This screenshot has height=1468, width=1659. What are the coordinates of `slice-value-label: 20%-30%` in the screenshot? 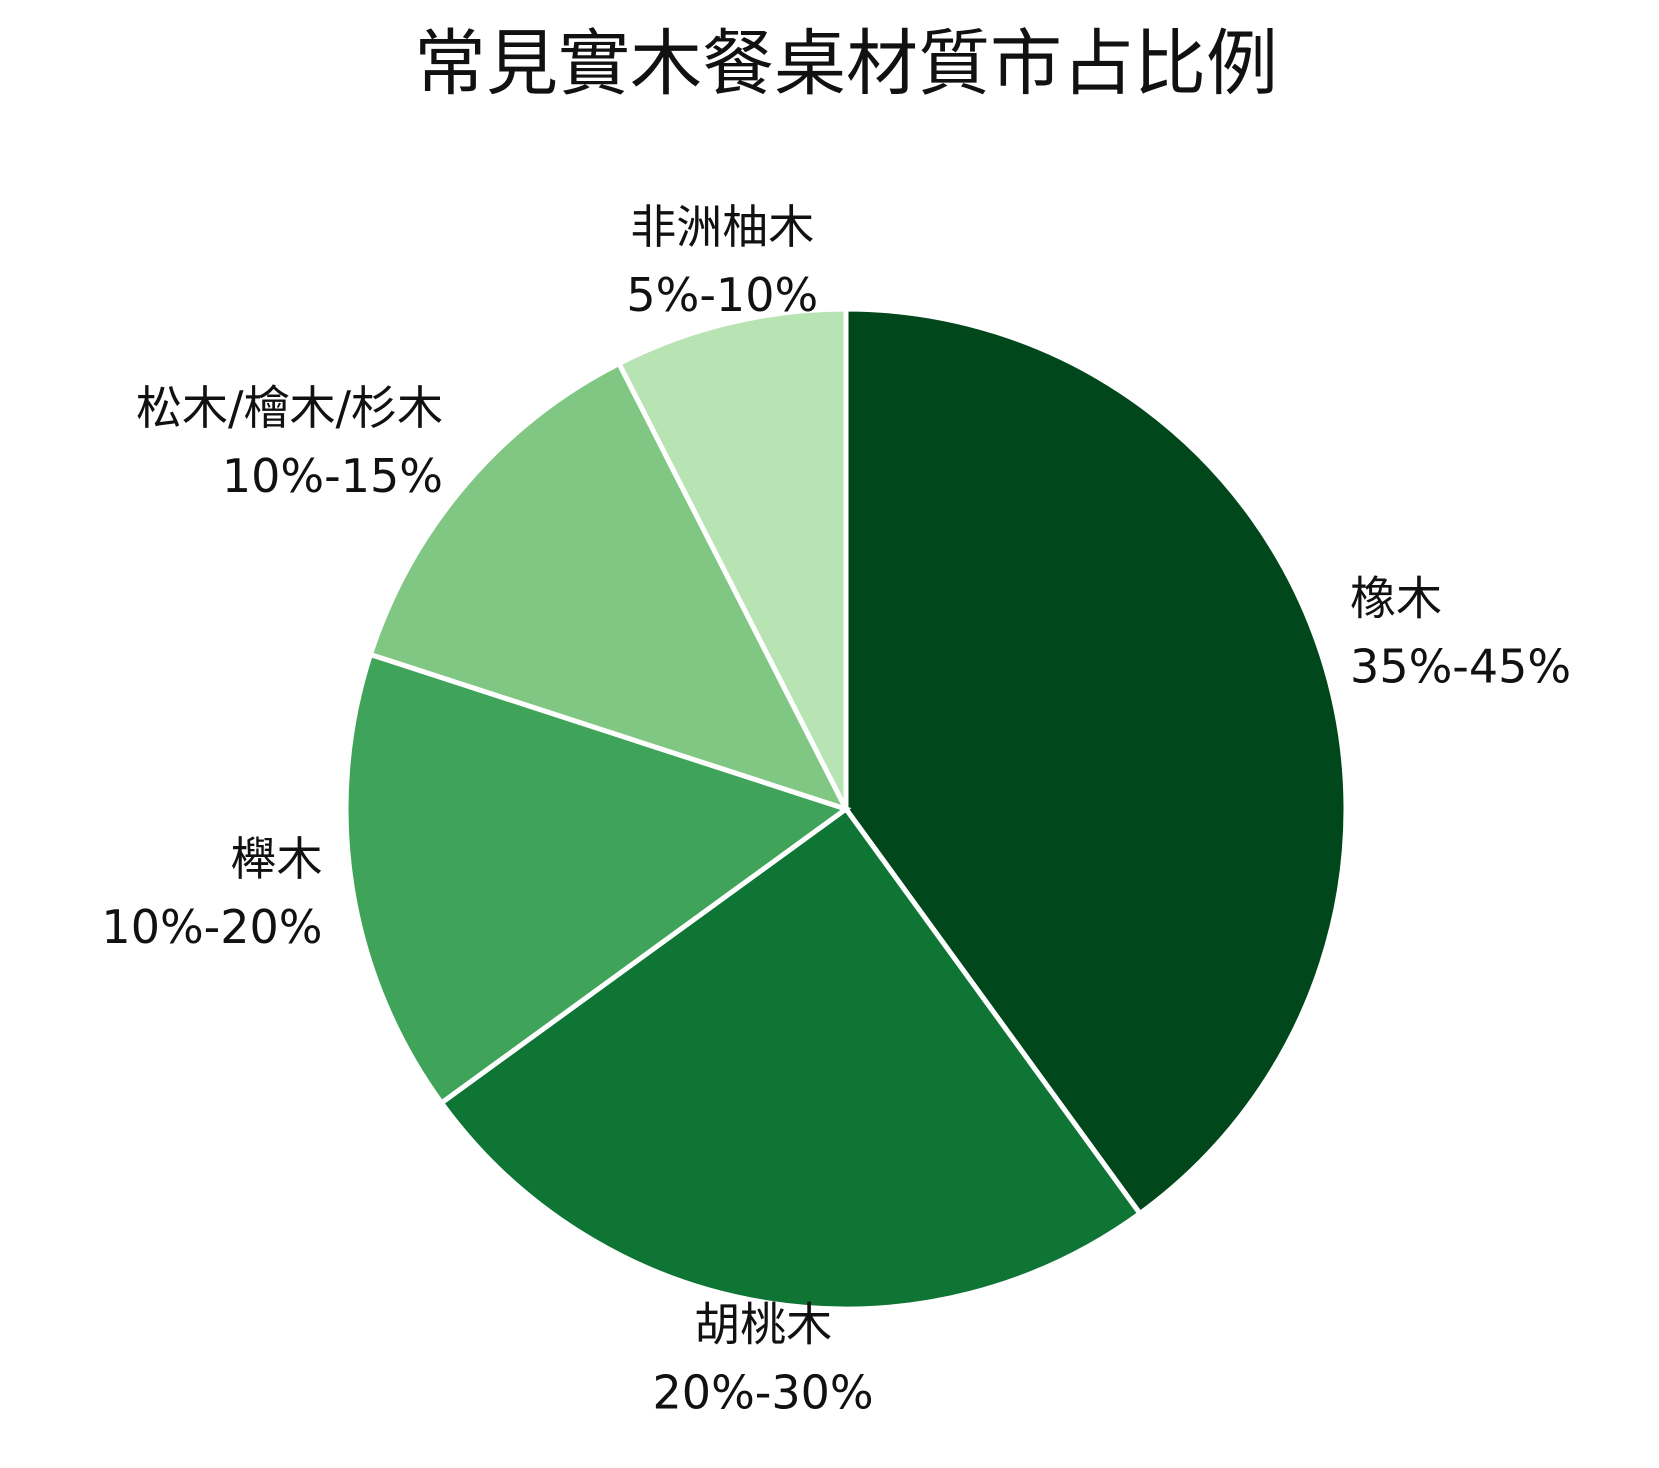 It's located at (763, 1393).